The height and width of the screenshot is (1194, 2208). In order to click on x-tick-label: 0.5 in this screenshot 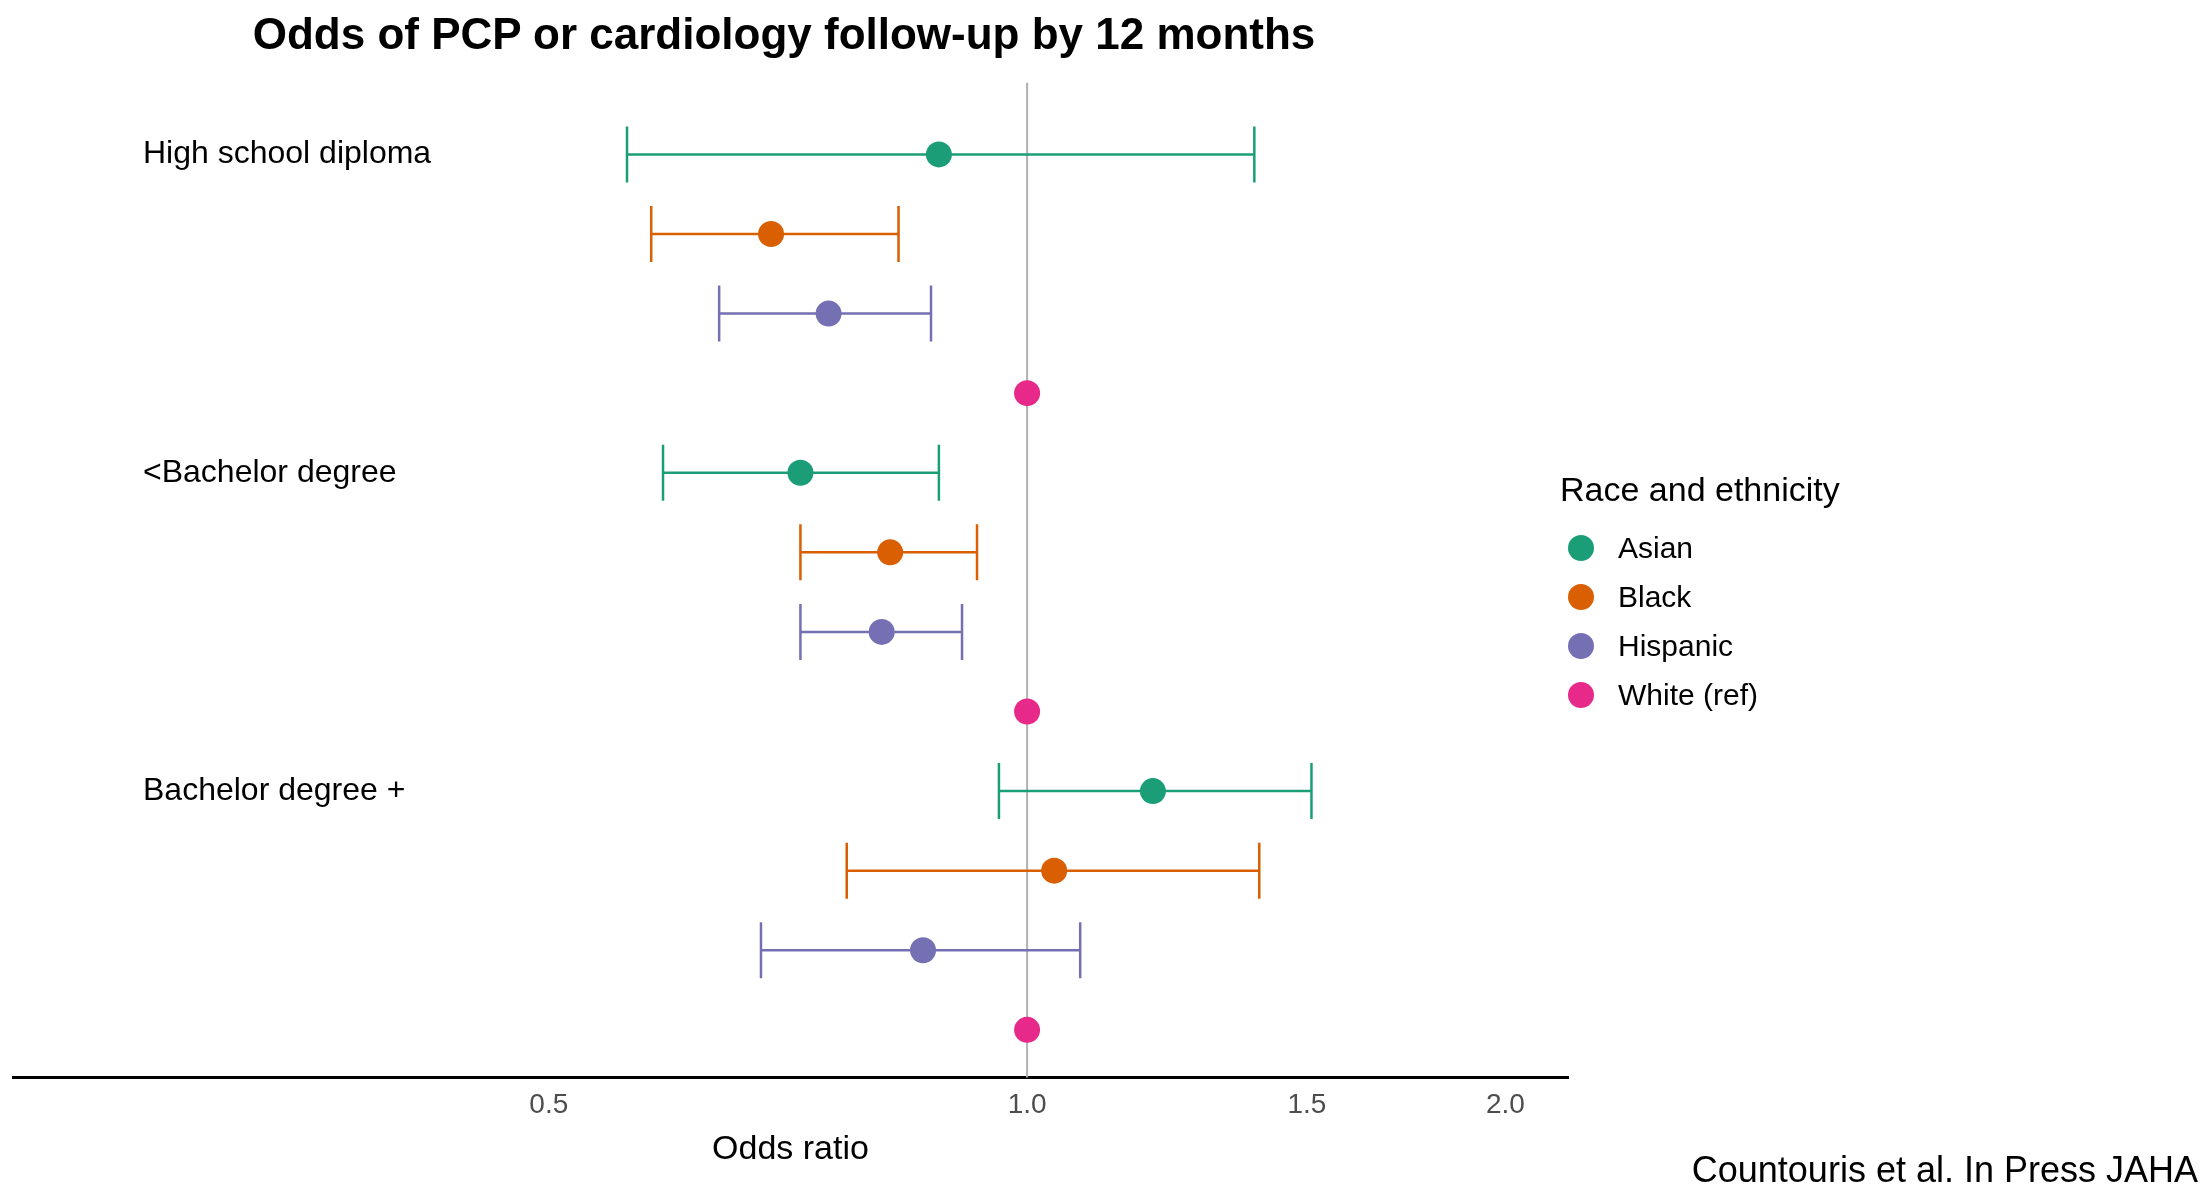, I will do `click(549, 1104)`.